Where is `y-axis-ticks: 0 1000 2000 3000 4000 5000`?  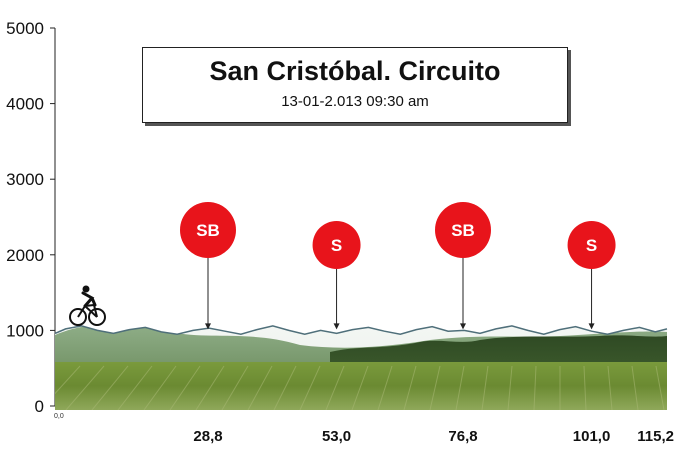
y-axis-ticks: 0 1000 2000 3000 4000 5000 is located at coordinates (30, 217).